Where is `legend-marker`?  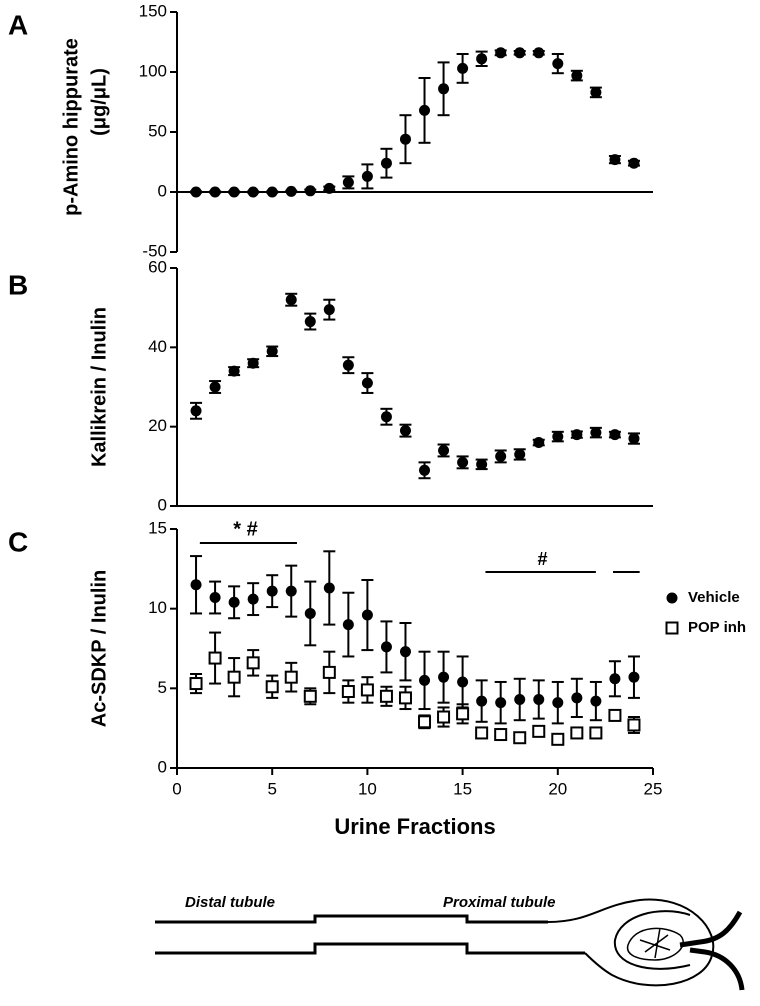 legend-marker is located at coordinates (672, 628).